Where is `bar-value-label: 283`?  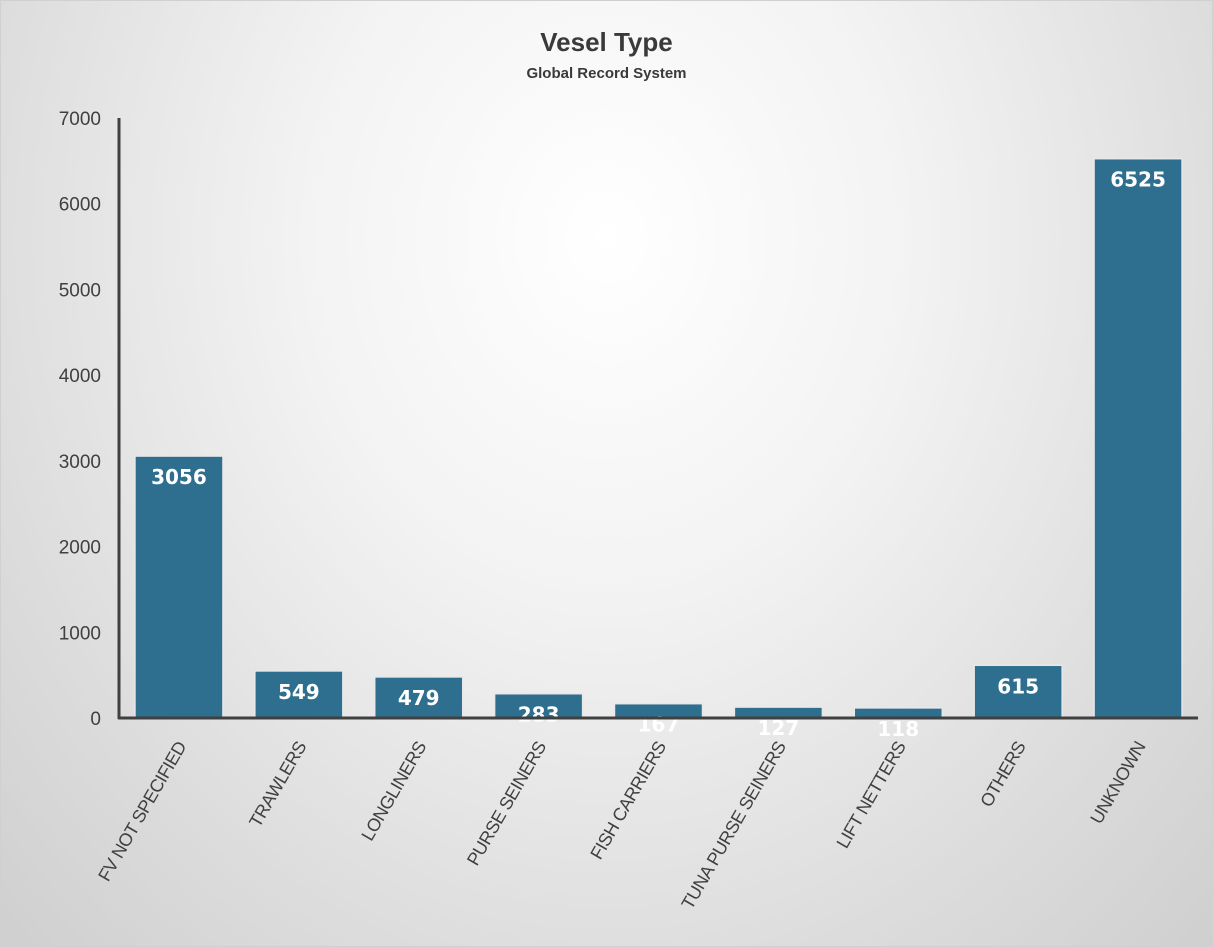 bar-value-label: 283 is located at coordinates (539, 715).